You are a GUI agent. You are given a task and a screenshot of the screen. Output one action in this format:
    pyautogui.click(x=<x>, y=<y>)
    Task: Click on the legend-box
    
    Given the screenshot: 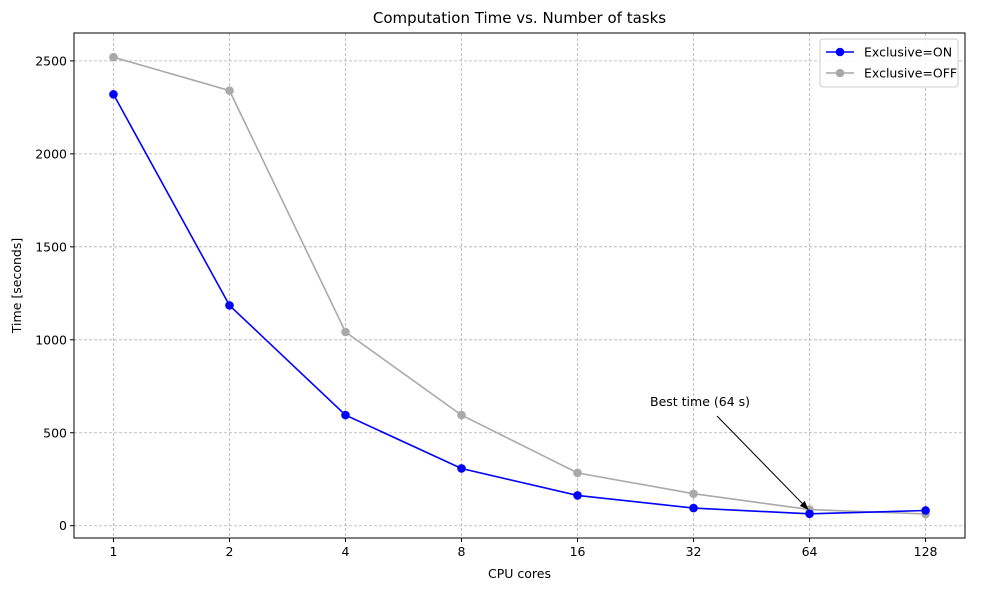 What is the action you would take?
    pyautogui.click(x=889, y=63)
    